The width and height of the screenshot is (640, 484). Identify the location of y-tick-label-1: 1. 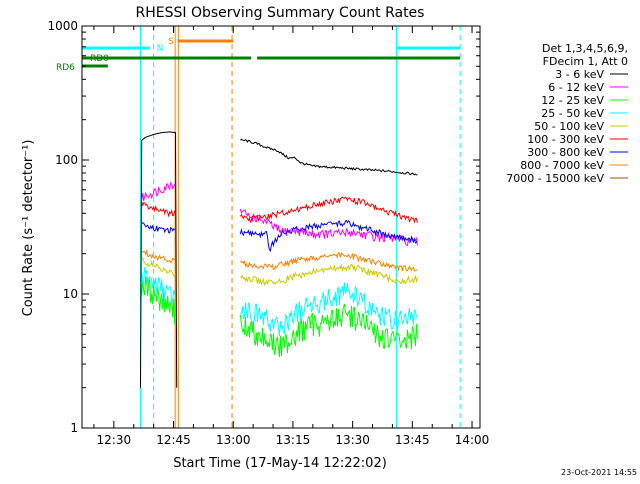
(74, 428).